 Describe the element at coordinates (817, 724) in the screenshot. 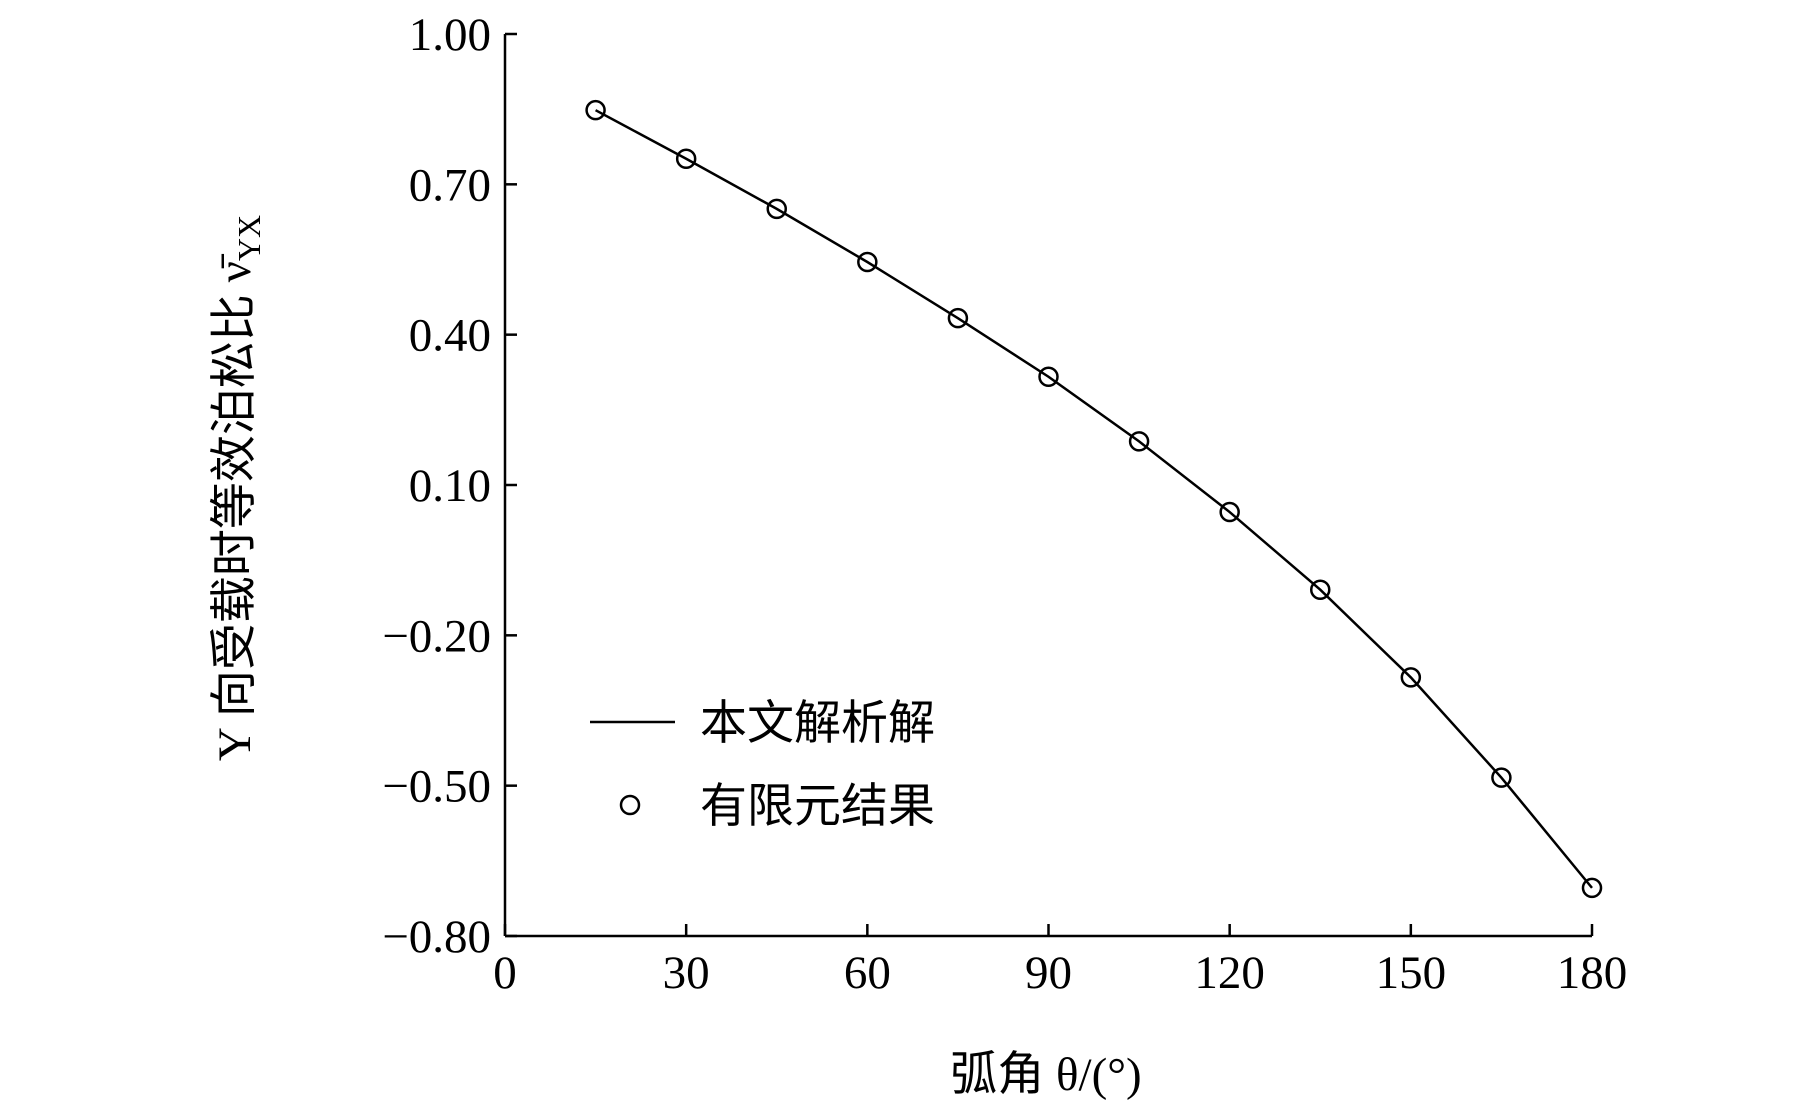

I see `legend-label: 本文解析解` at that location.